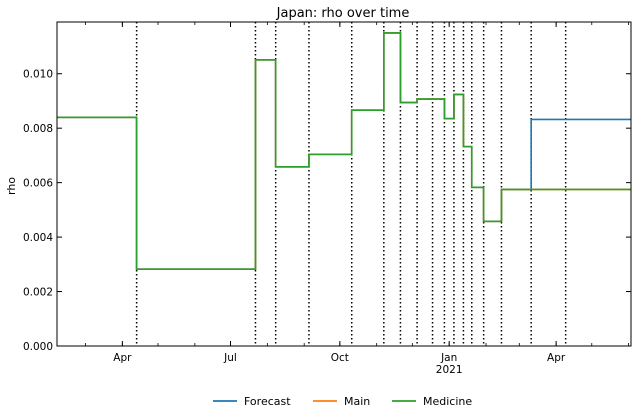 The height and width of the screenshot is (418, 638). What do you see at coordinates (38, 347) in the screenshot?
I see `y-tick-label: 0.000` at bounding box center [38, 347].